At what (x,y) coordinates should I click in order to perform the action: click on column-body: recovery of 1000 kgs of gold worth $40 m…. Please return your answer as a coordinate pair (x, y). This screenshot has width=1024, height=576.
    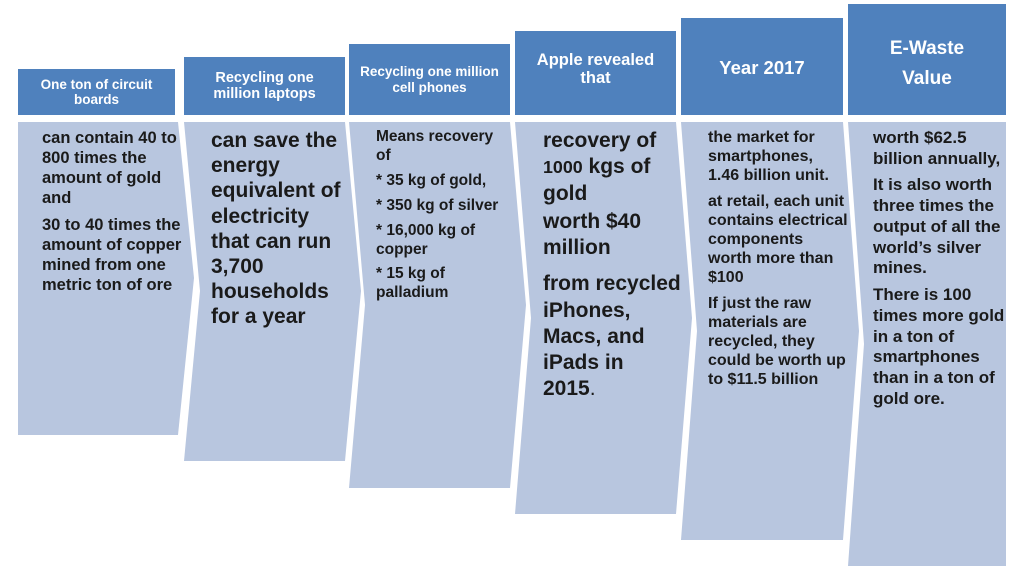
    Looking at the image, I should click on (612, 268).